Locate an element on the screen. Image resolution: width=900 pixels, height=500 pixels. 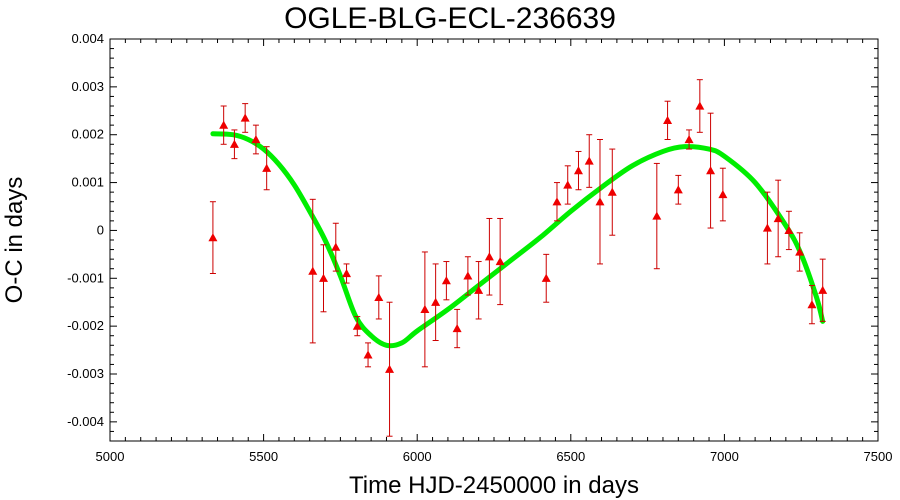
x-tick-label: 6500 is located at coordinates (570, 456).